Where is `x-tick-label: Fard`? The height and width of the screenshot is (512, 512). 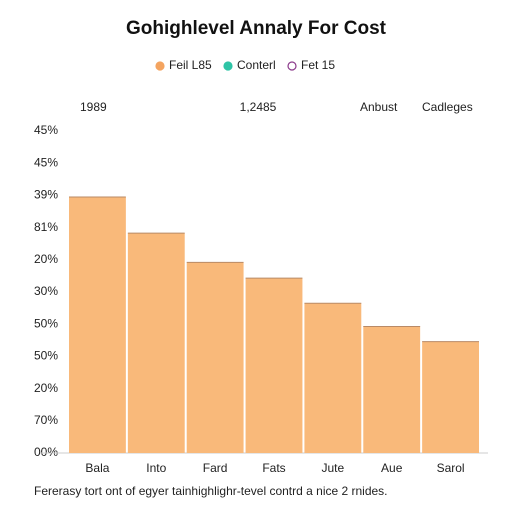
x-tick-label: Fard is located at coordinates (215, 468).